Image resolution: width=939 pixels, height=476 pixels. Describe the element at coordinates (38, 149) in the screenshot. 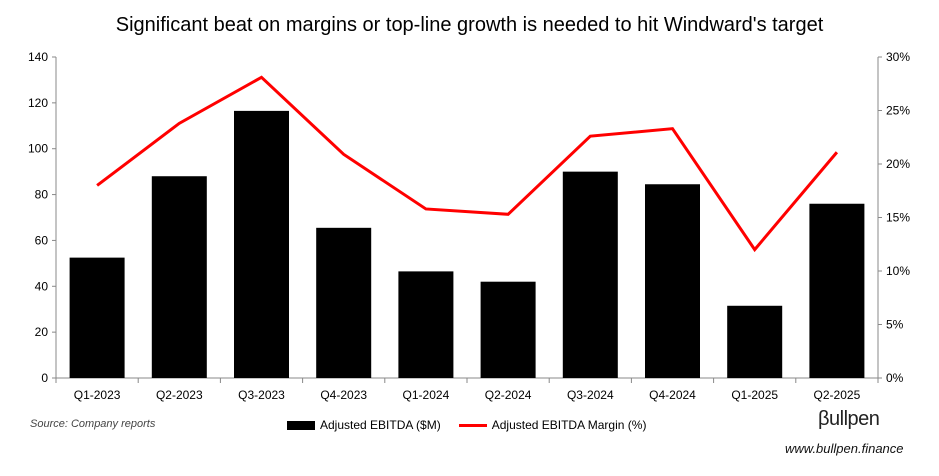

I see `y-left-tick-label: 100` at that location.